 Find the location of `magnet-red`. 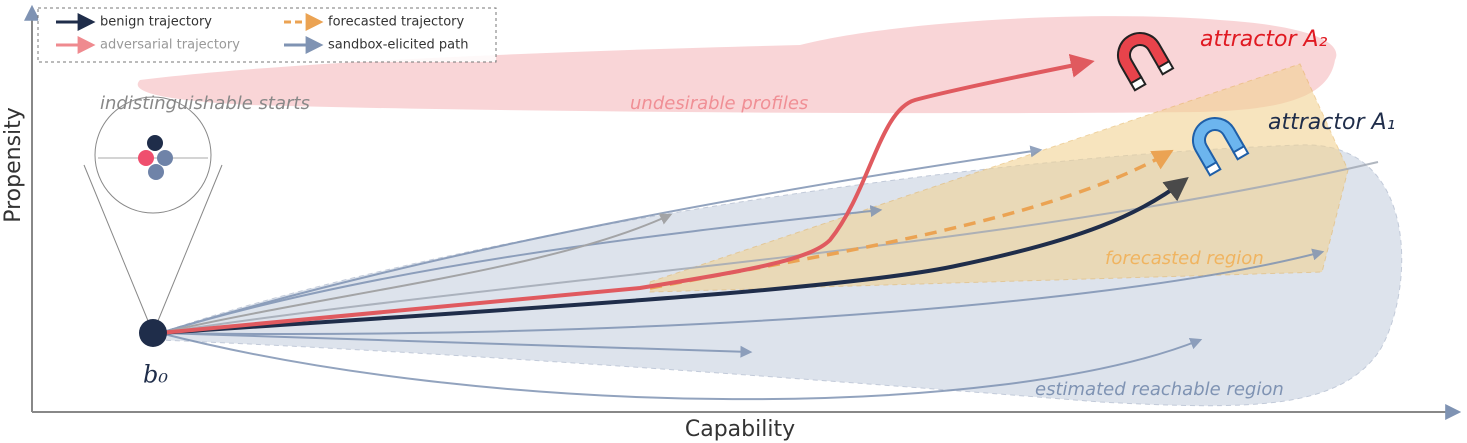

magnet-red is located at coordinates (1146, 62).